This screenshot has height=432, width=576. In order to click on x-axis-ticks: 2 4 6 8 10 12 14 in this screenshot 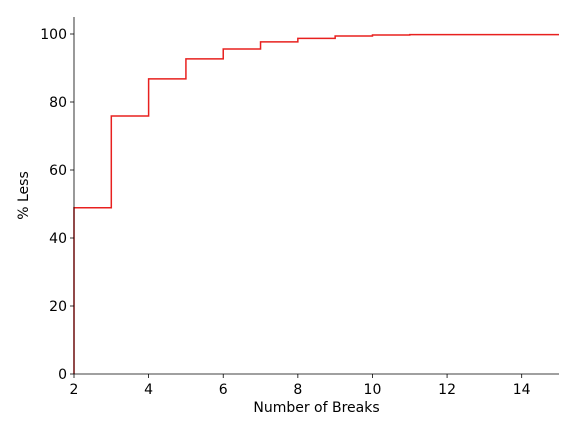, I will do `click(300, 386)`.